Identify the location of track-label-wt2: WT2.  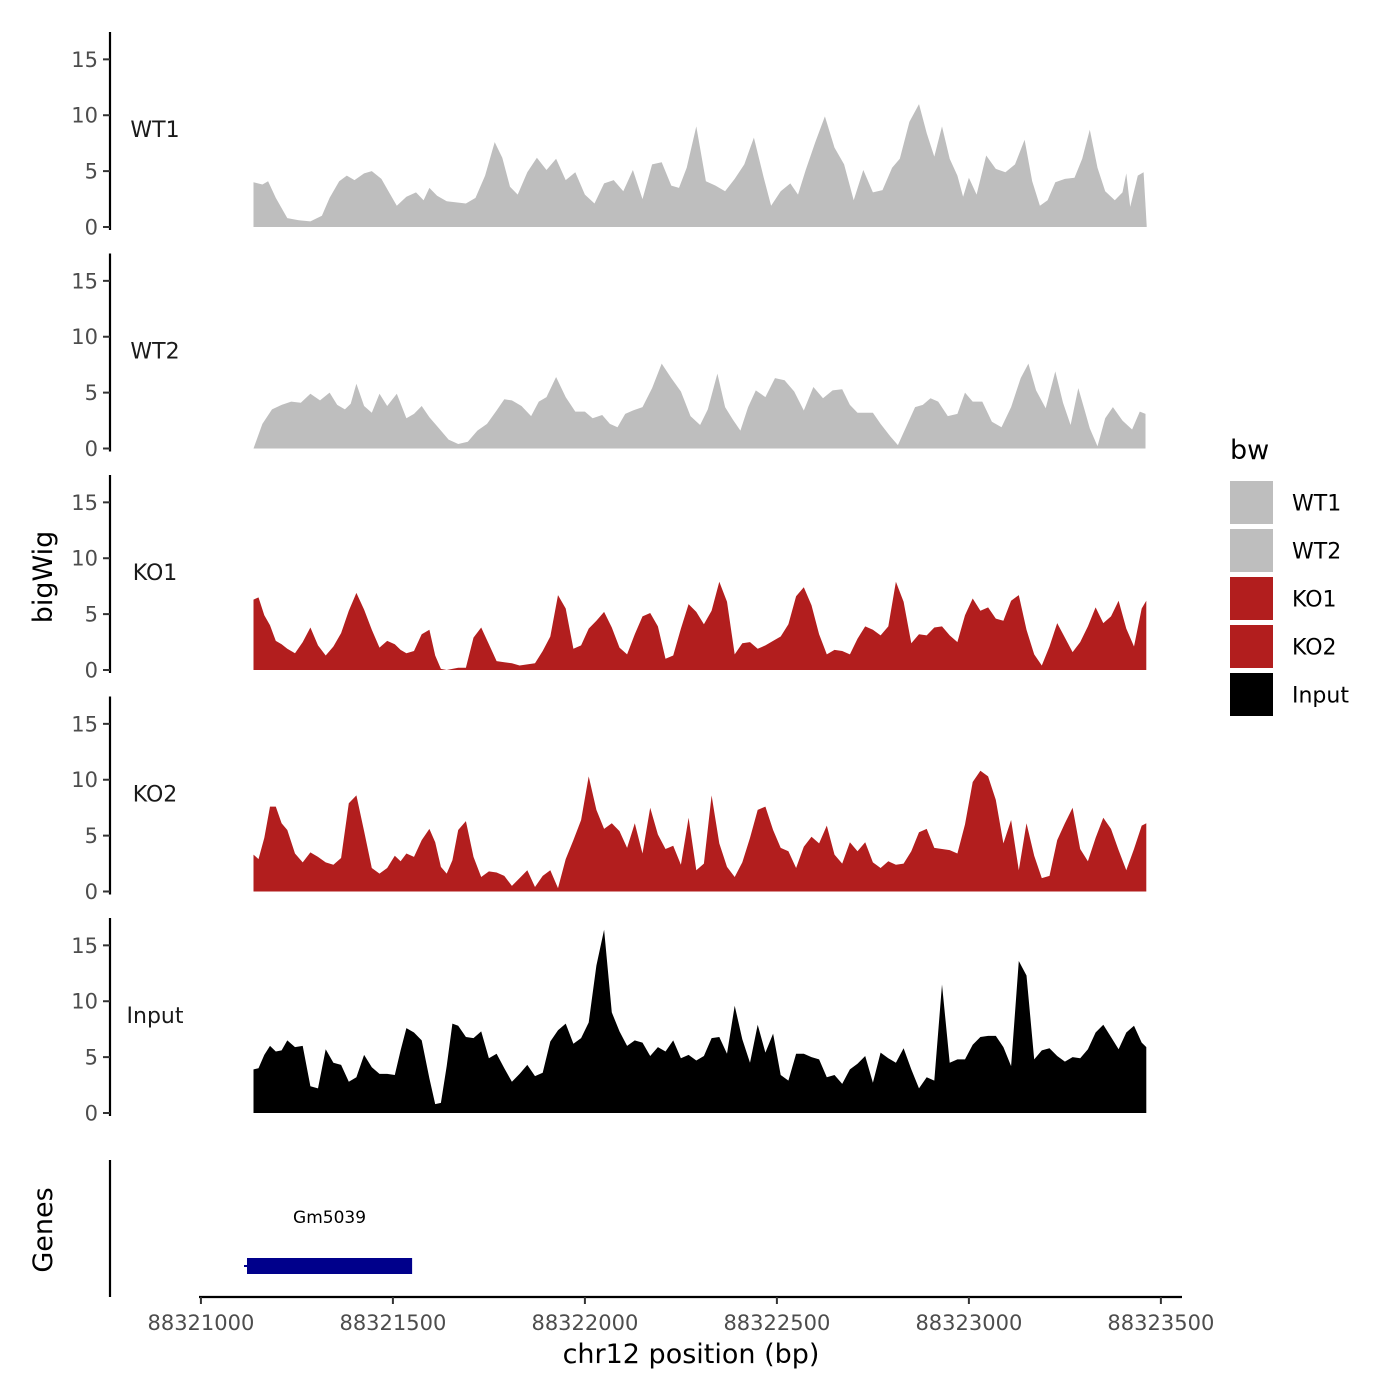
(154, 352).